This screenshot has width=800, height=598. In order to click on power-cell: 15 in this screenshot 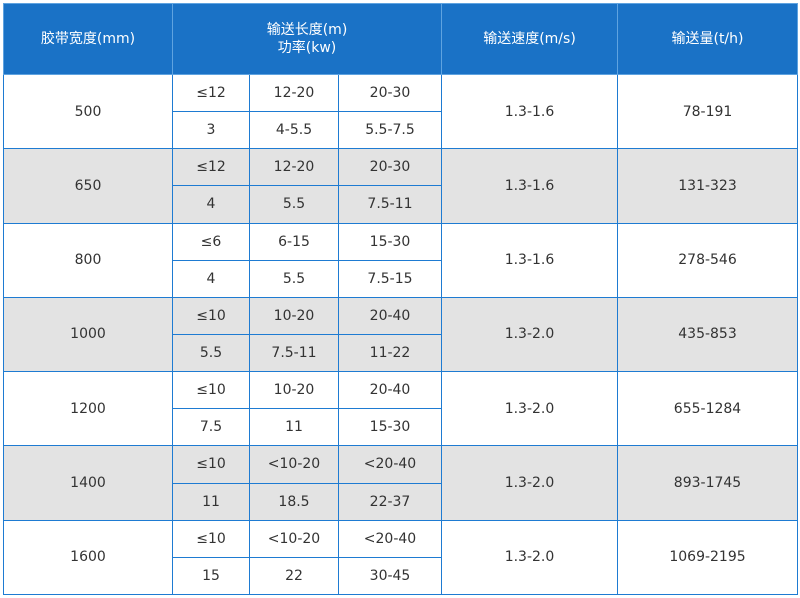, I will do `click(211, 576)`.